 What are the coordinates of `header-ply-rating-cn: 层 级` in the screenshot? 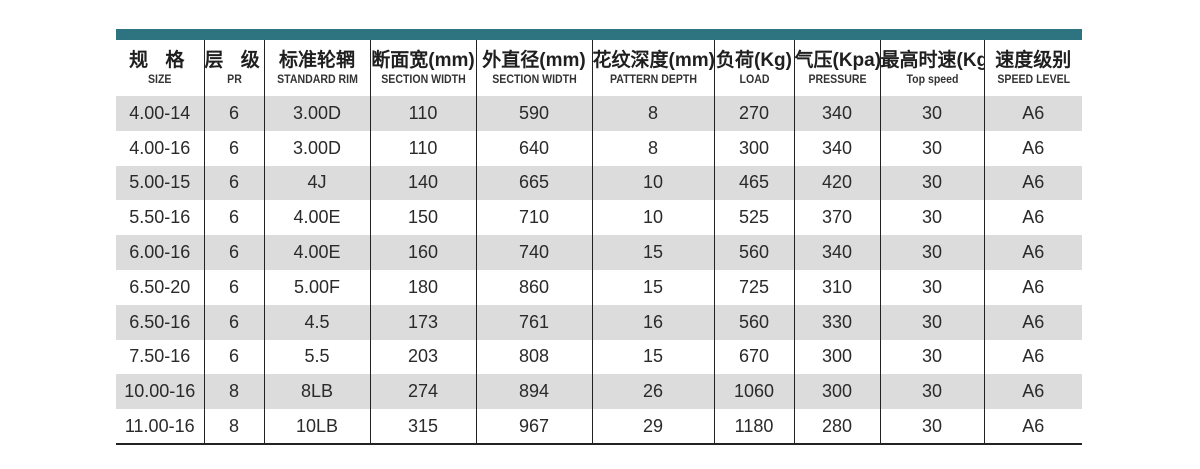 It's located at (234, 60).